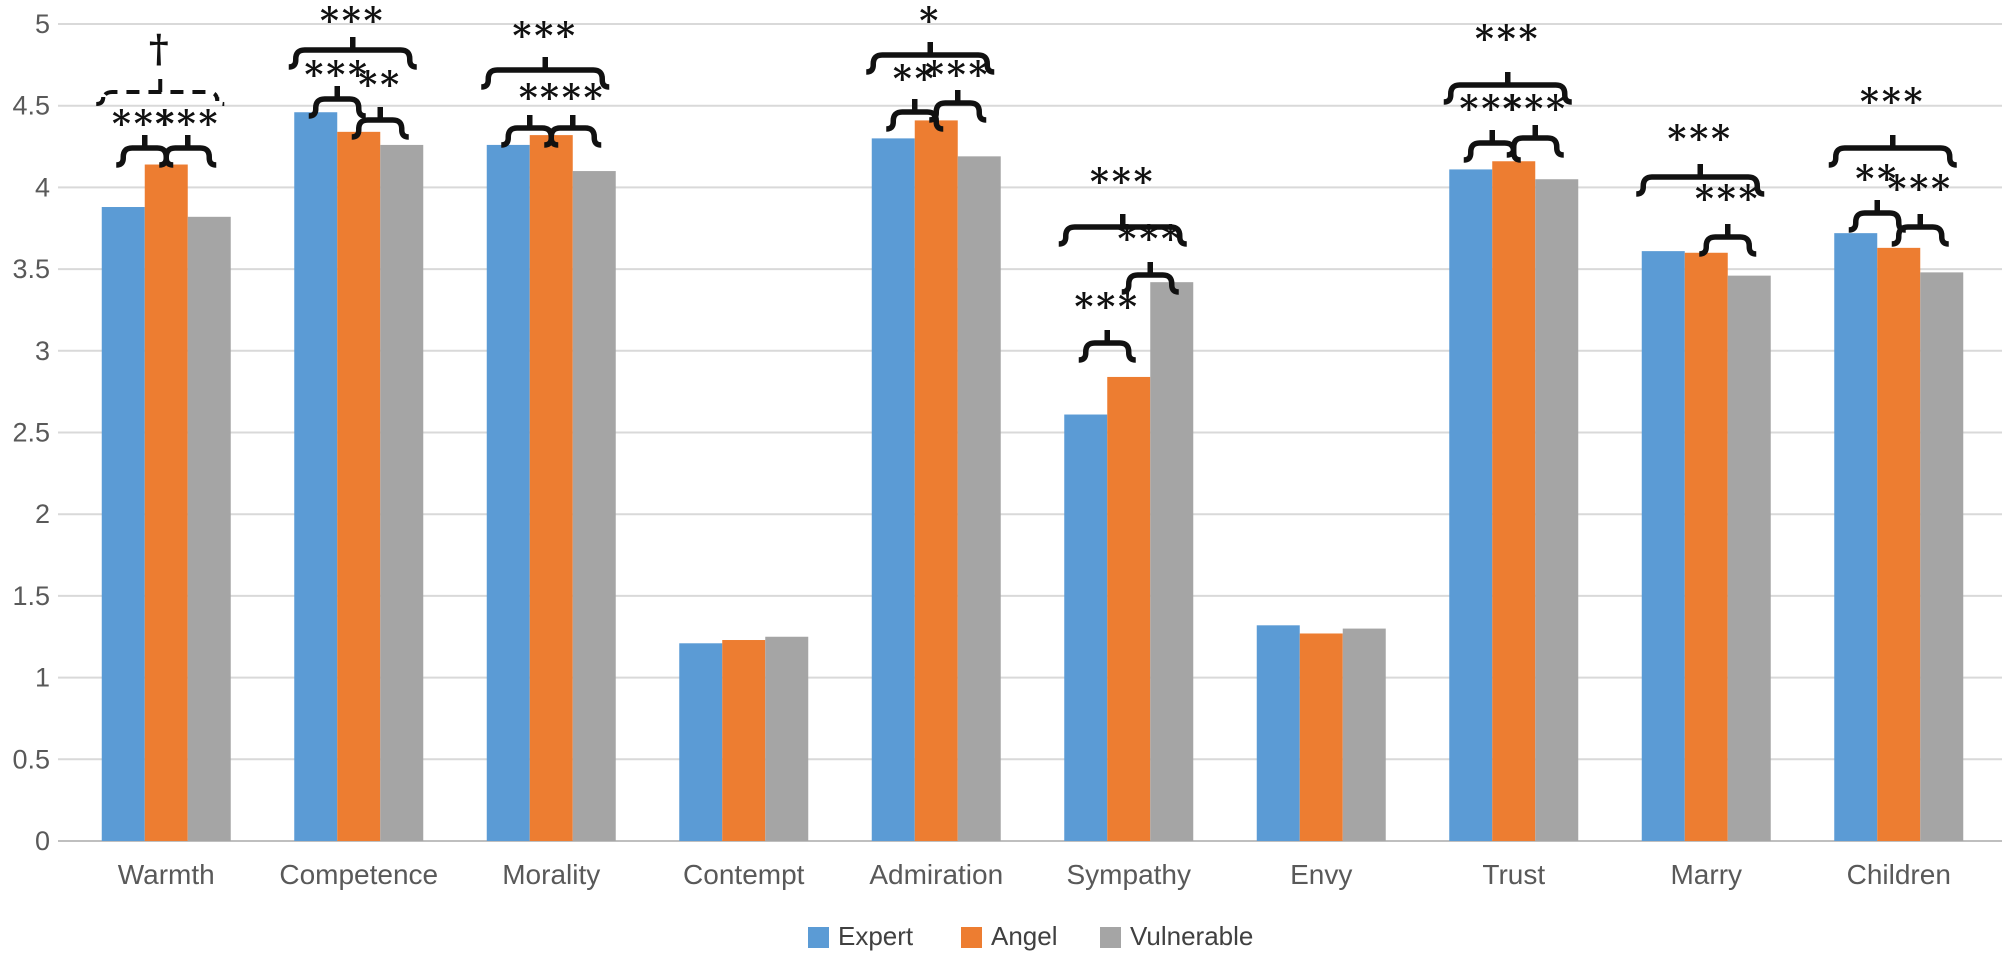 This screenshot has height=969, width=2008. I want to click on y-axis-tick-label: 3.5, so click(31, 269).